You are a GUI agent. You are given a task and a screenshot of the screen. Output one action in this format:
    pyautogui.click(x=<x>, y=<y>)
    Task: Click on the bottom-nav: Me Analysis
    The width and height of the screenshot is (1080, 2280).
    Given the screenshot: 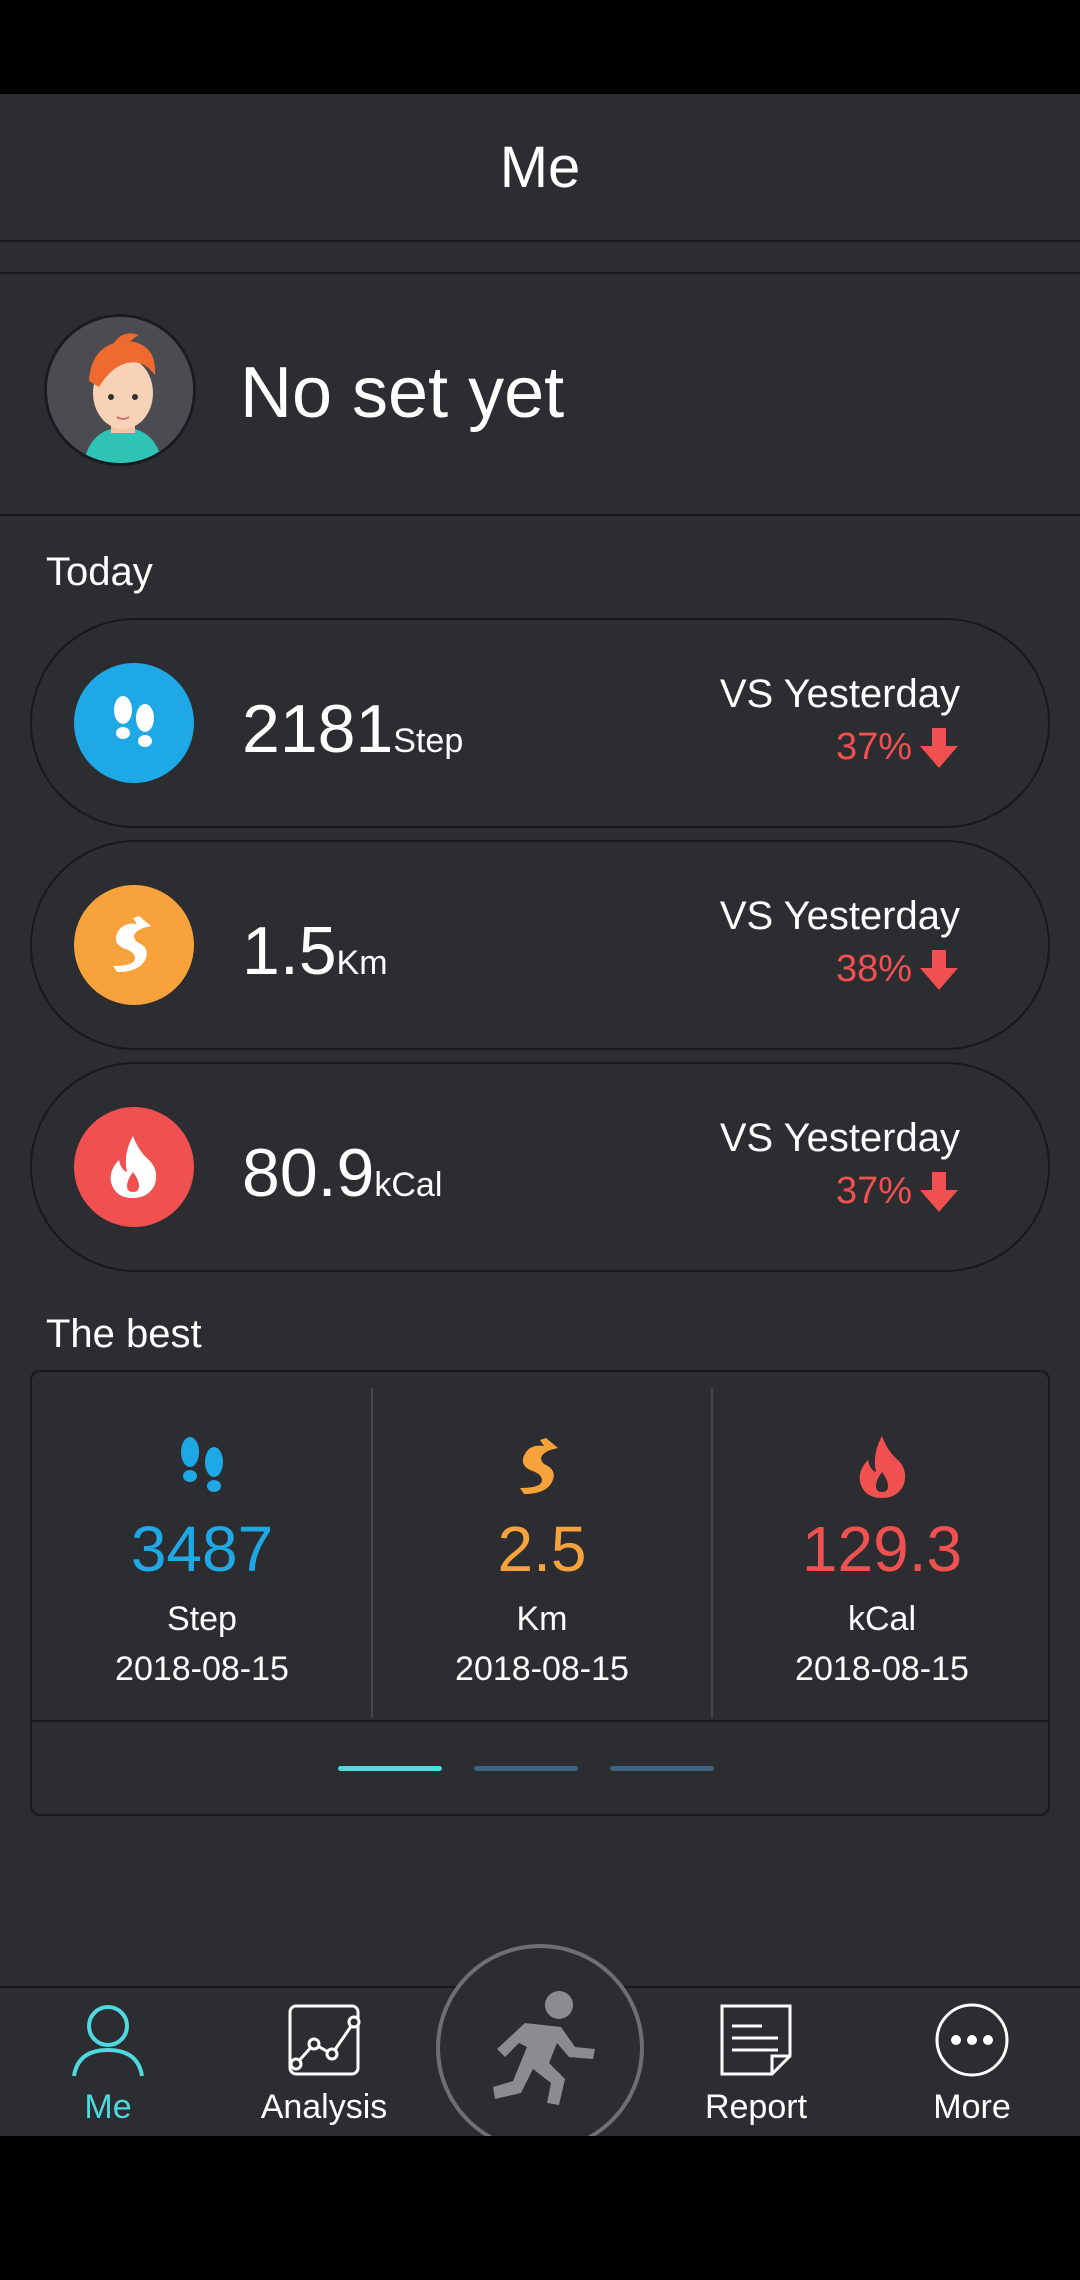 What is the action you would take?
    pyautogui.click(x=540, y=2040)
    